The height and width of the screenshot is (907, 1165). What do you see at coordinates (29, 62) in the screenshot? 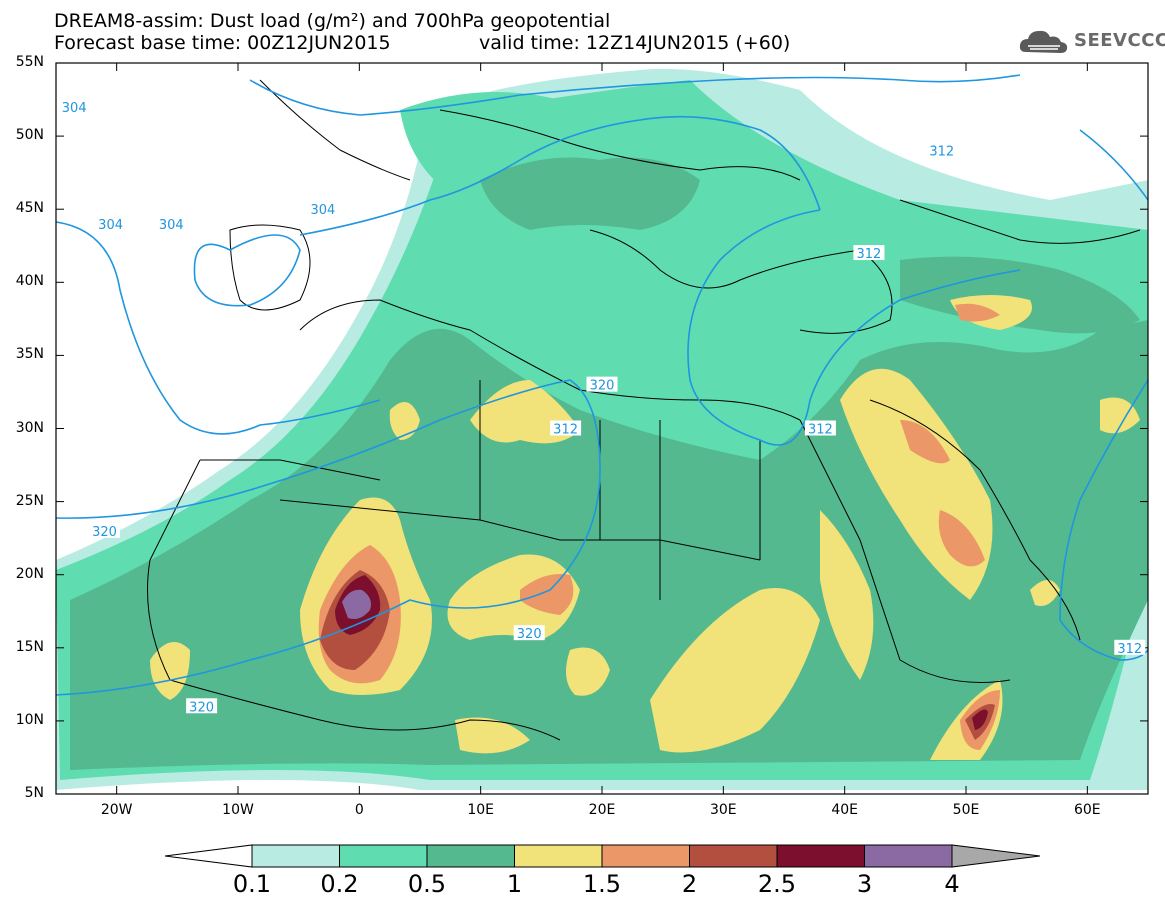
I see `lat-tick-label: 55N` at bounding box center [29, 62].